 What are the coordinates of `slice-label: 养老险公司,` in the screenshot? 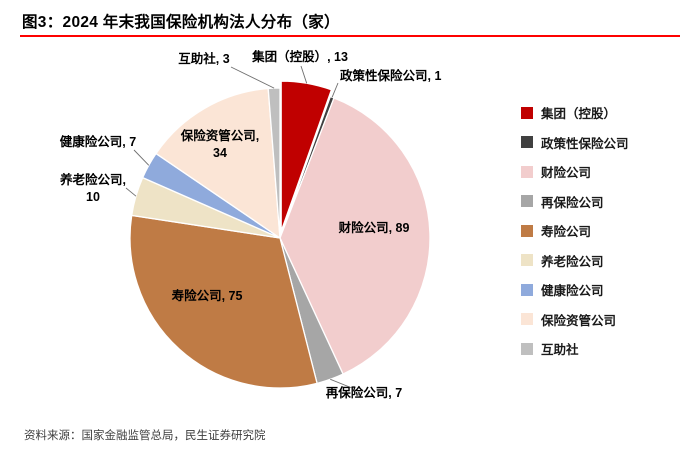 It's located at (92, 179).